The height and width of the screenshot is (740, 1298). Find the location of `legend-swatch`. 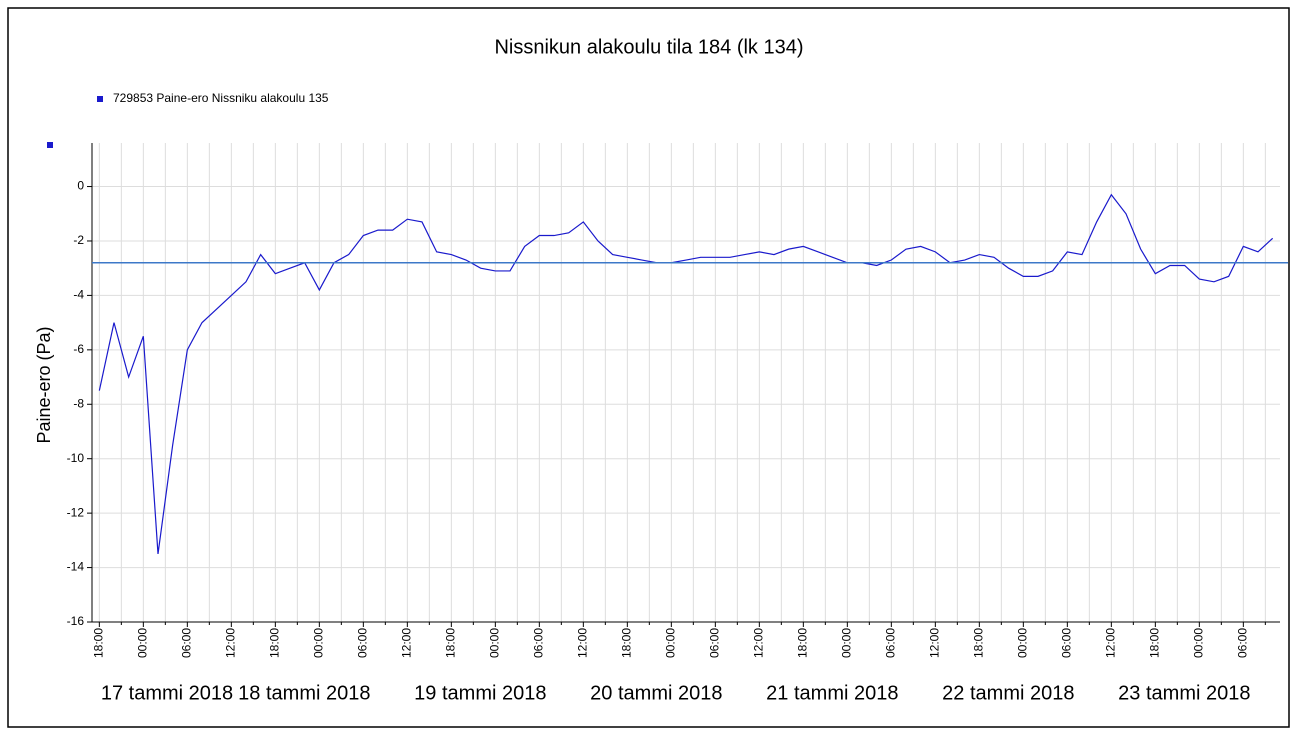

legend-swatch is located at coordinates (100, 99).